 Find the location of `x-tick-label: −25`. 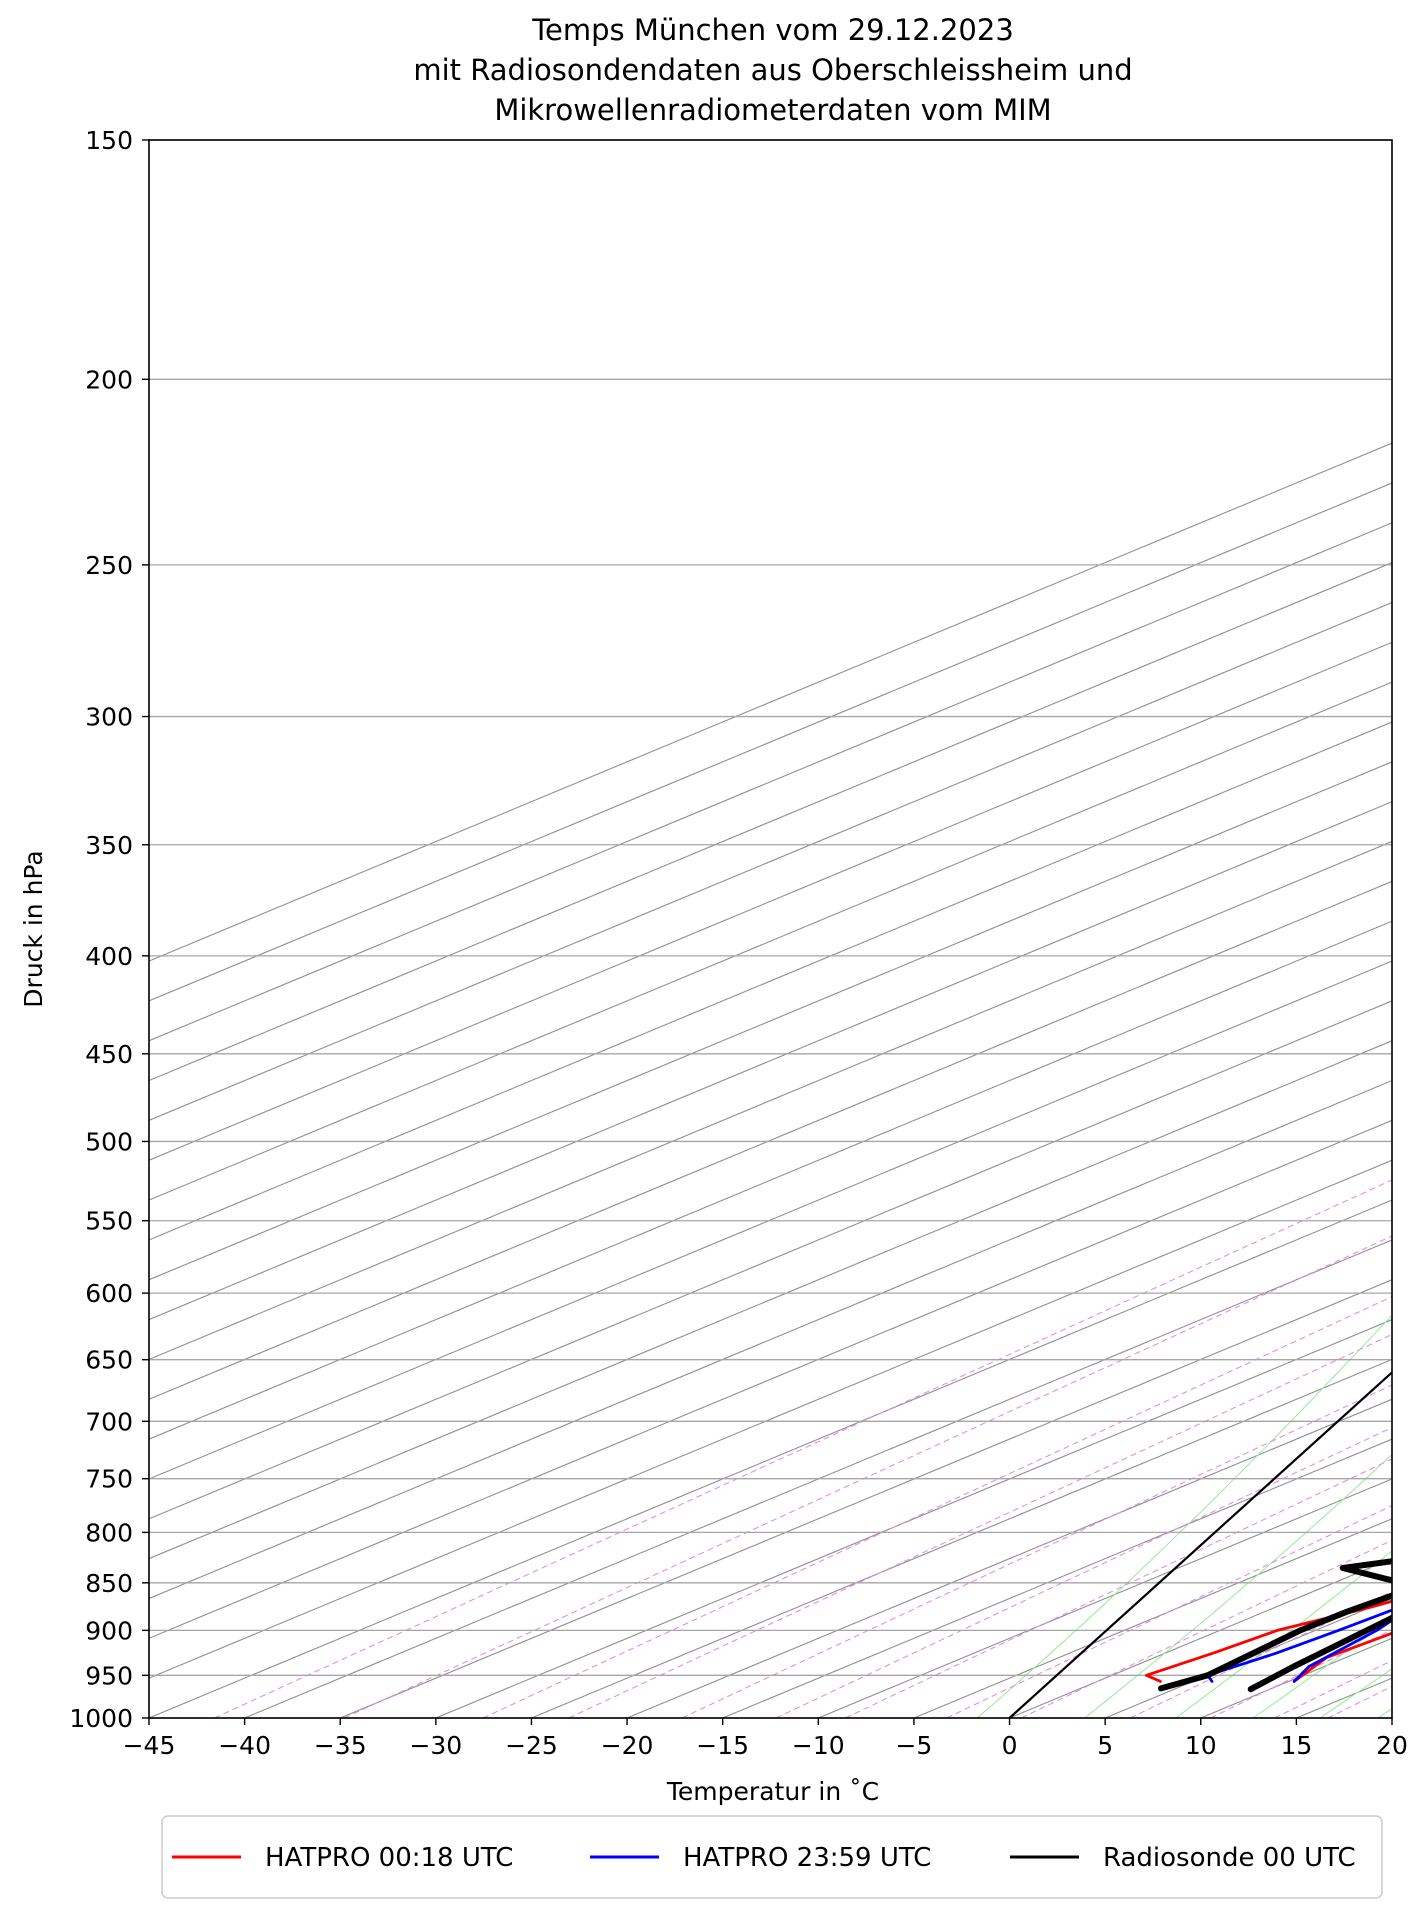

x-tick-label: −25 is located at coordinates (531, 1745).